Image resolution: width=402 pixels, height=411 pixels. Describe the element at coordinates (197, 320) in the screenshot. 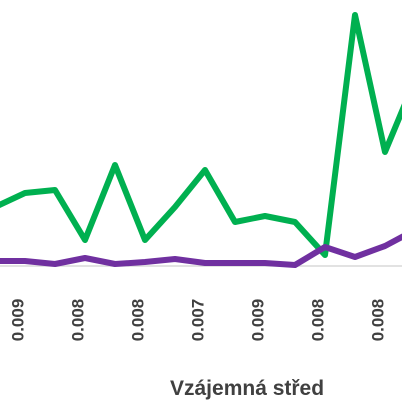

I see `x-tick-label: 0.007` at that location.